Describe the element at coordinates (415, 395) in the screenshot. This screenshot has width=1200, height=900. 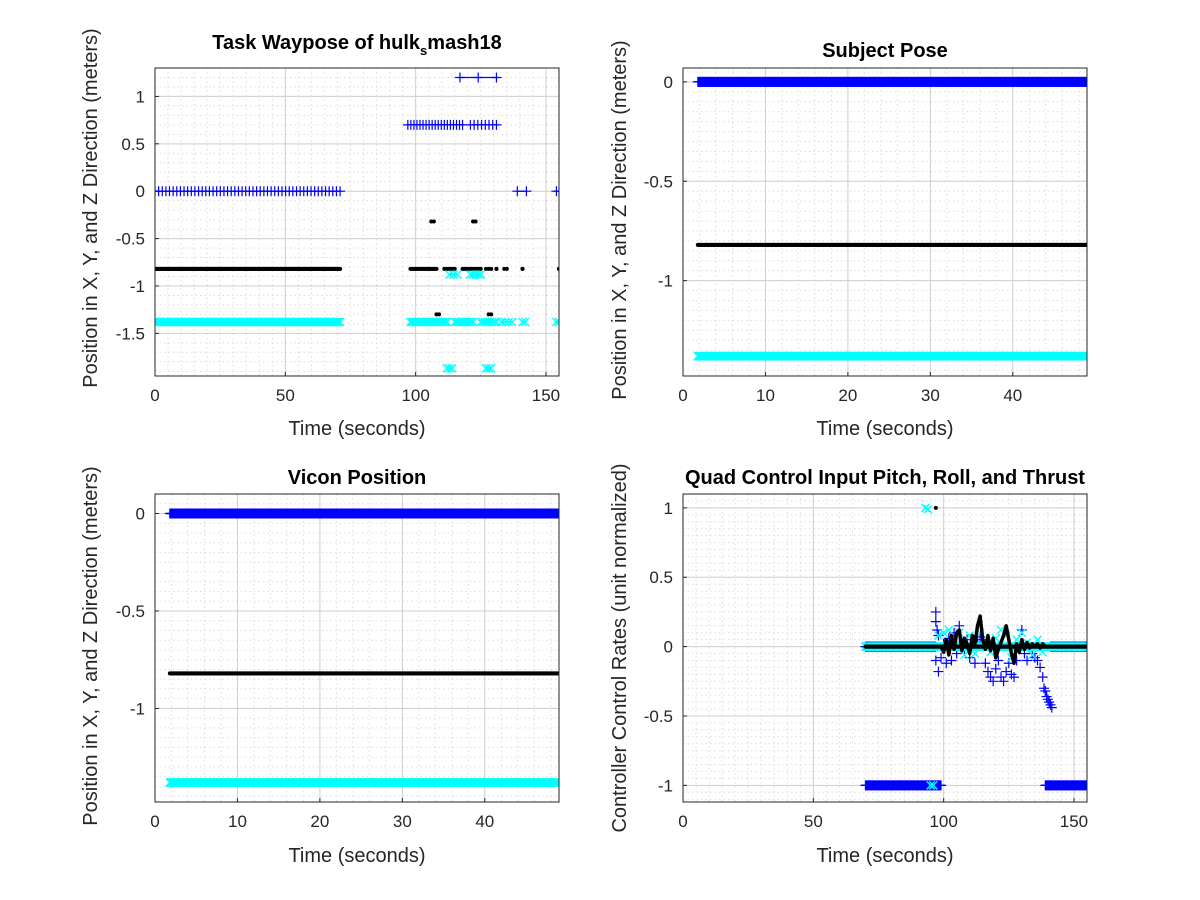
I see `waypose-xtick-label: 100` at that location.